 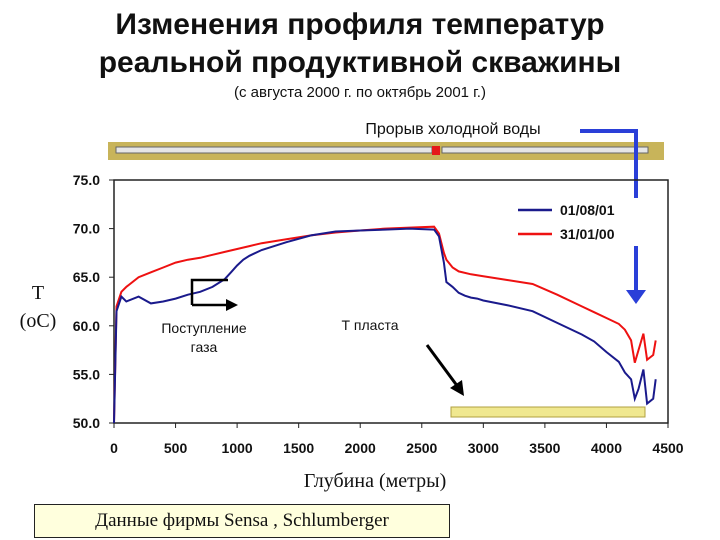 What do you see at coordinates (483, 448) in the screenshot?
I see `x-tick-label: 3000` at bounding box center [483, 448].